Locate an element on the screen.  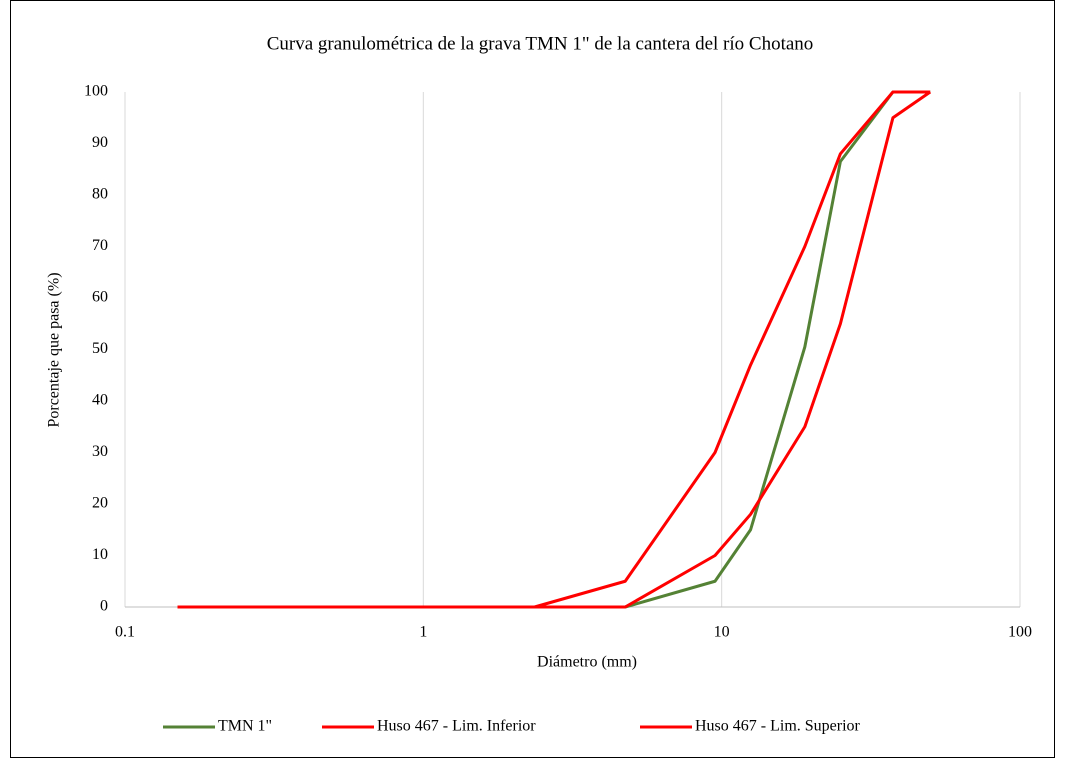
y-tick-label: 60 is located at coordinates (100, 297).